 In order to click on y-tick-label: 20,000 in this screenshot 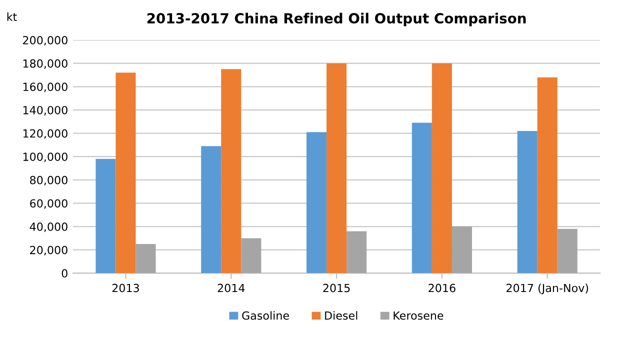, I will do `click(49, 251)`.